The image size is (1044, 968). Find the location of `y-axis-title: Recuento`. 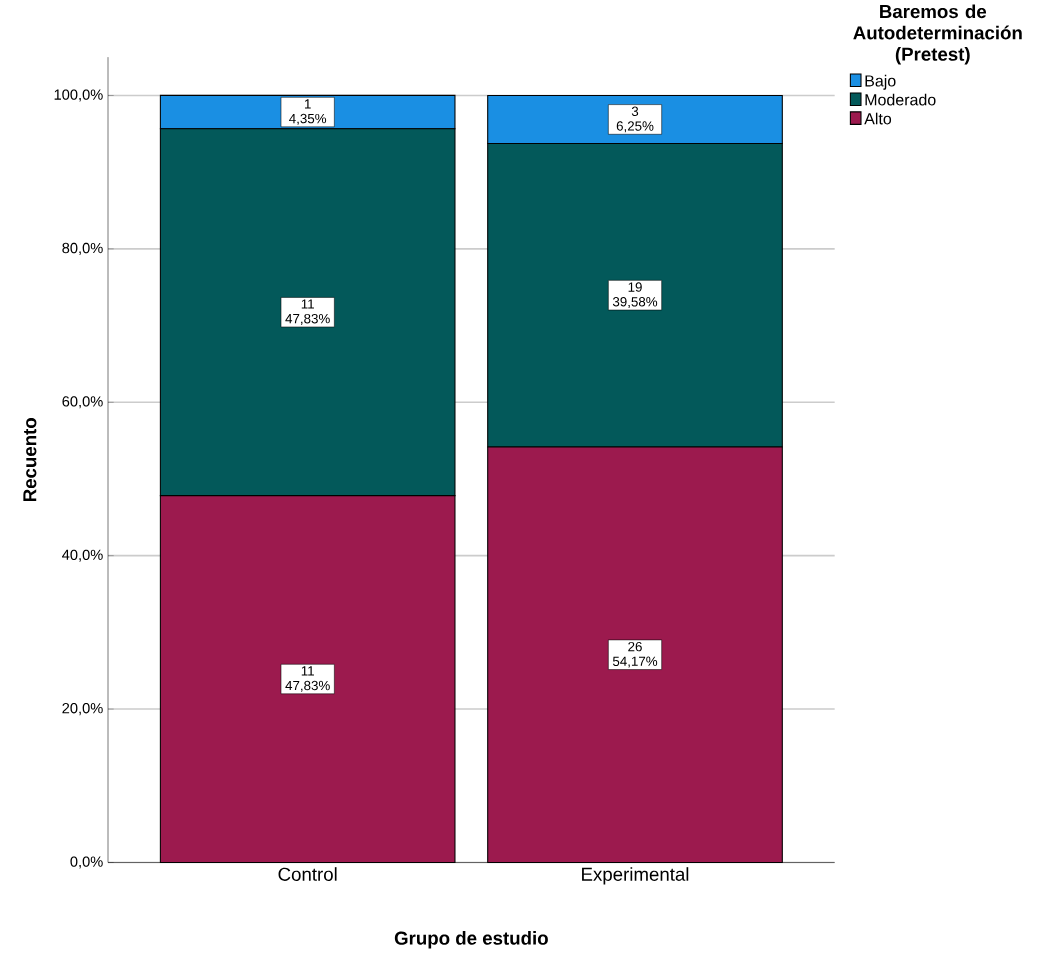

y-axis-title: Recuento is located at coordinates (30, 459).